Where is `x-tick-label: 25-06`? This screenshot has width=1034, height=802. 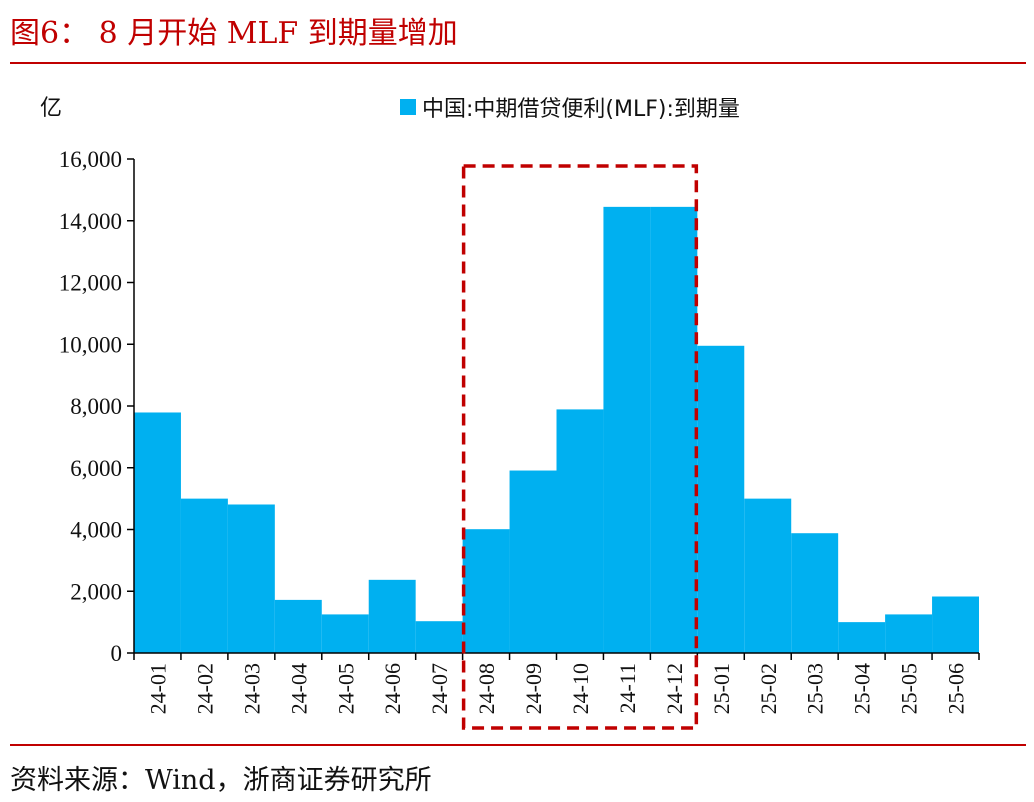 x-tick-label: 25-06 is located at coordinates (956, 688).